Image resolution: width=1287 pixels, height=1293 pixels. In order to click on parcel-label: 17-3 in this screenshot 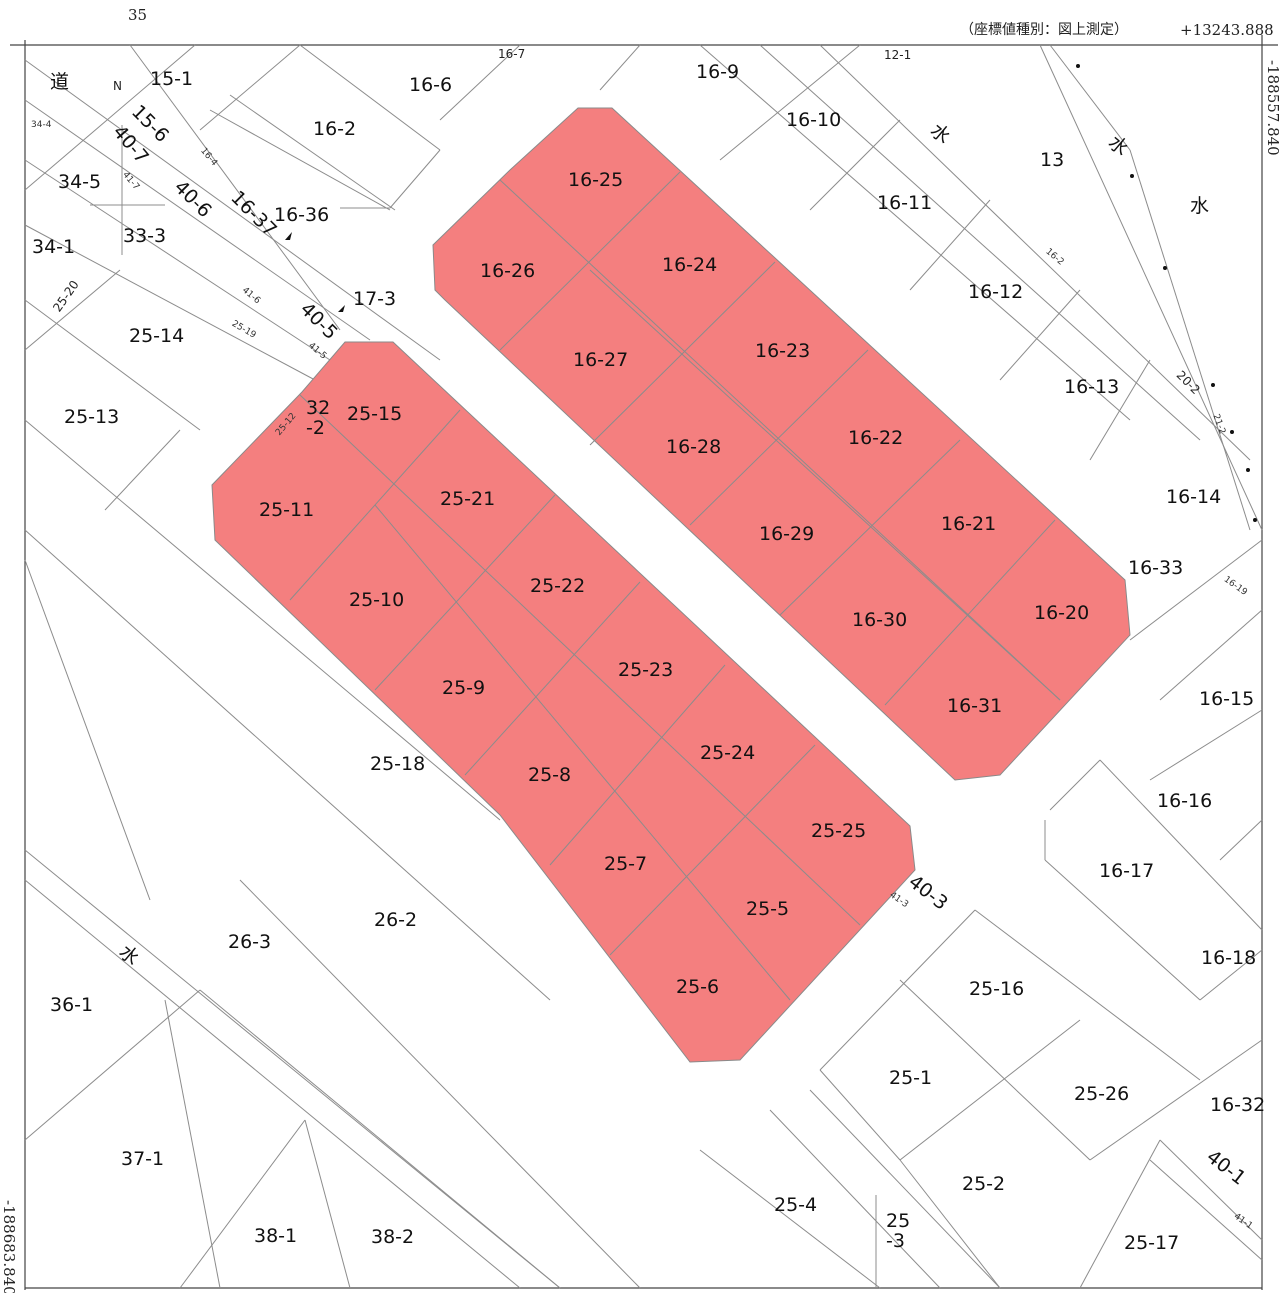, I will do `click(374, 299)`.